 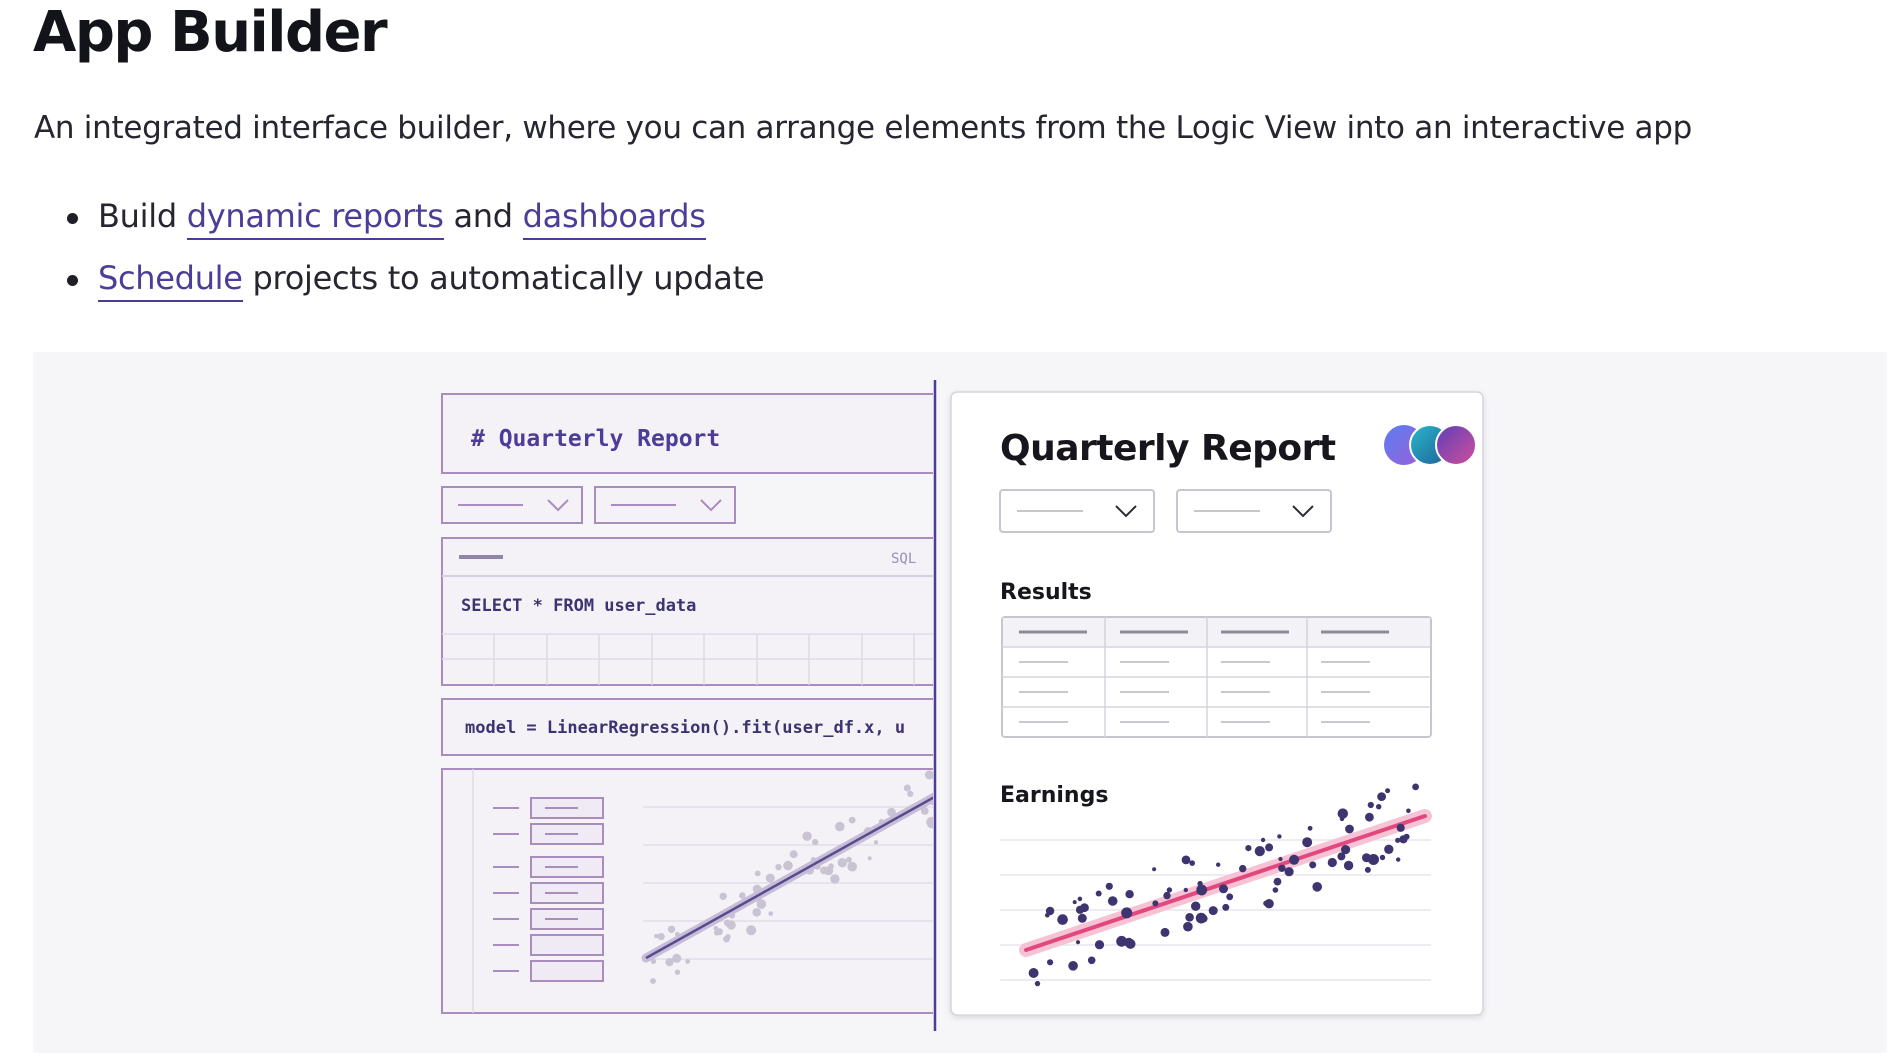 I want to click on sql-query: SELECT * FROM user_data, so click(x=578, y=606).